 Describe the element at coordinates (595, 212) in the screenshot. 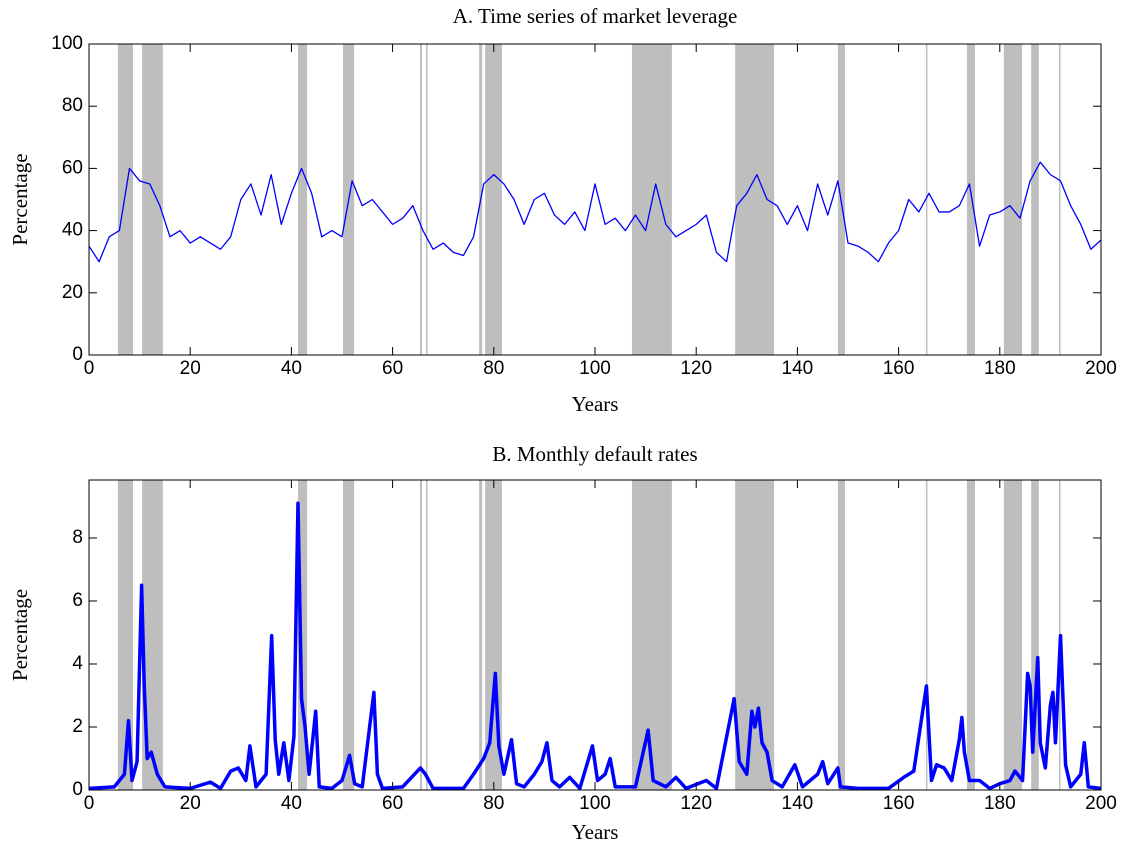

I see `data-line` at that location.